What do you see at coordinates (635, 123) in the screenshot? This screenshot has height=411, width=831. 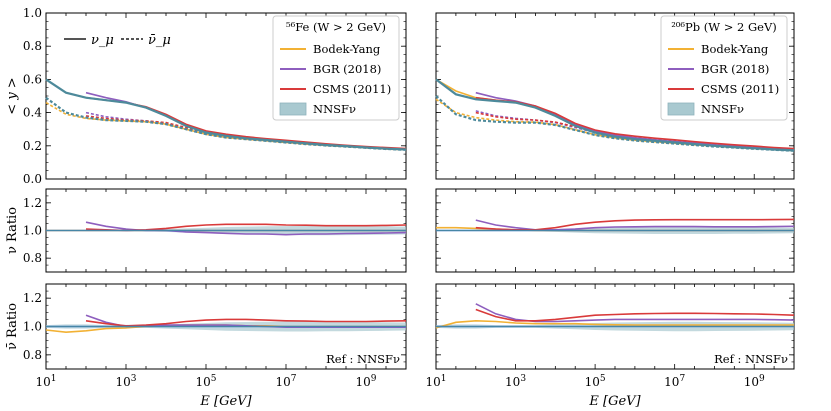 I see `line-nu-csms-2011-` at bounding box center [635, 123].